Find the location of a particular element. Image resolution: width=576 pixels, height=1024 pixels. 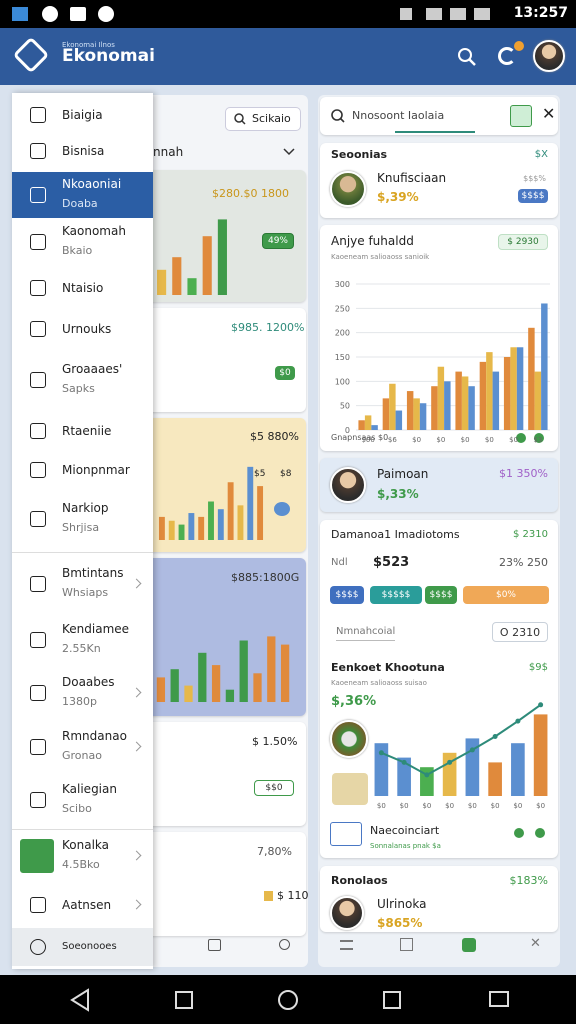

status-bar: 13:257 is located at coordinates (288, 14).